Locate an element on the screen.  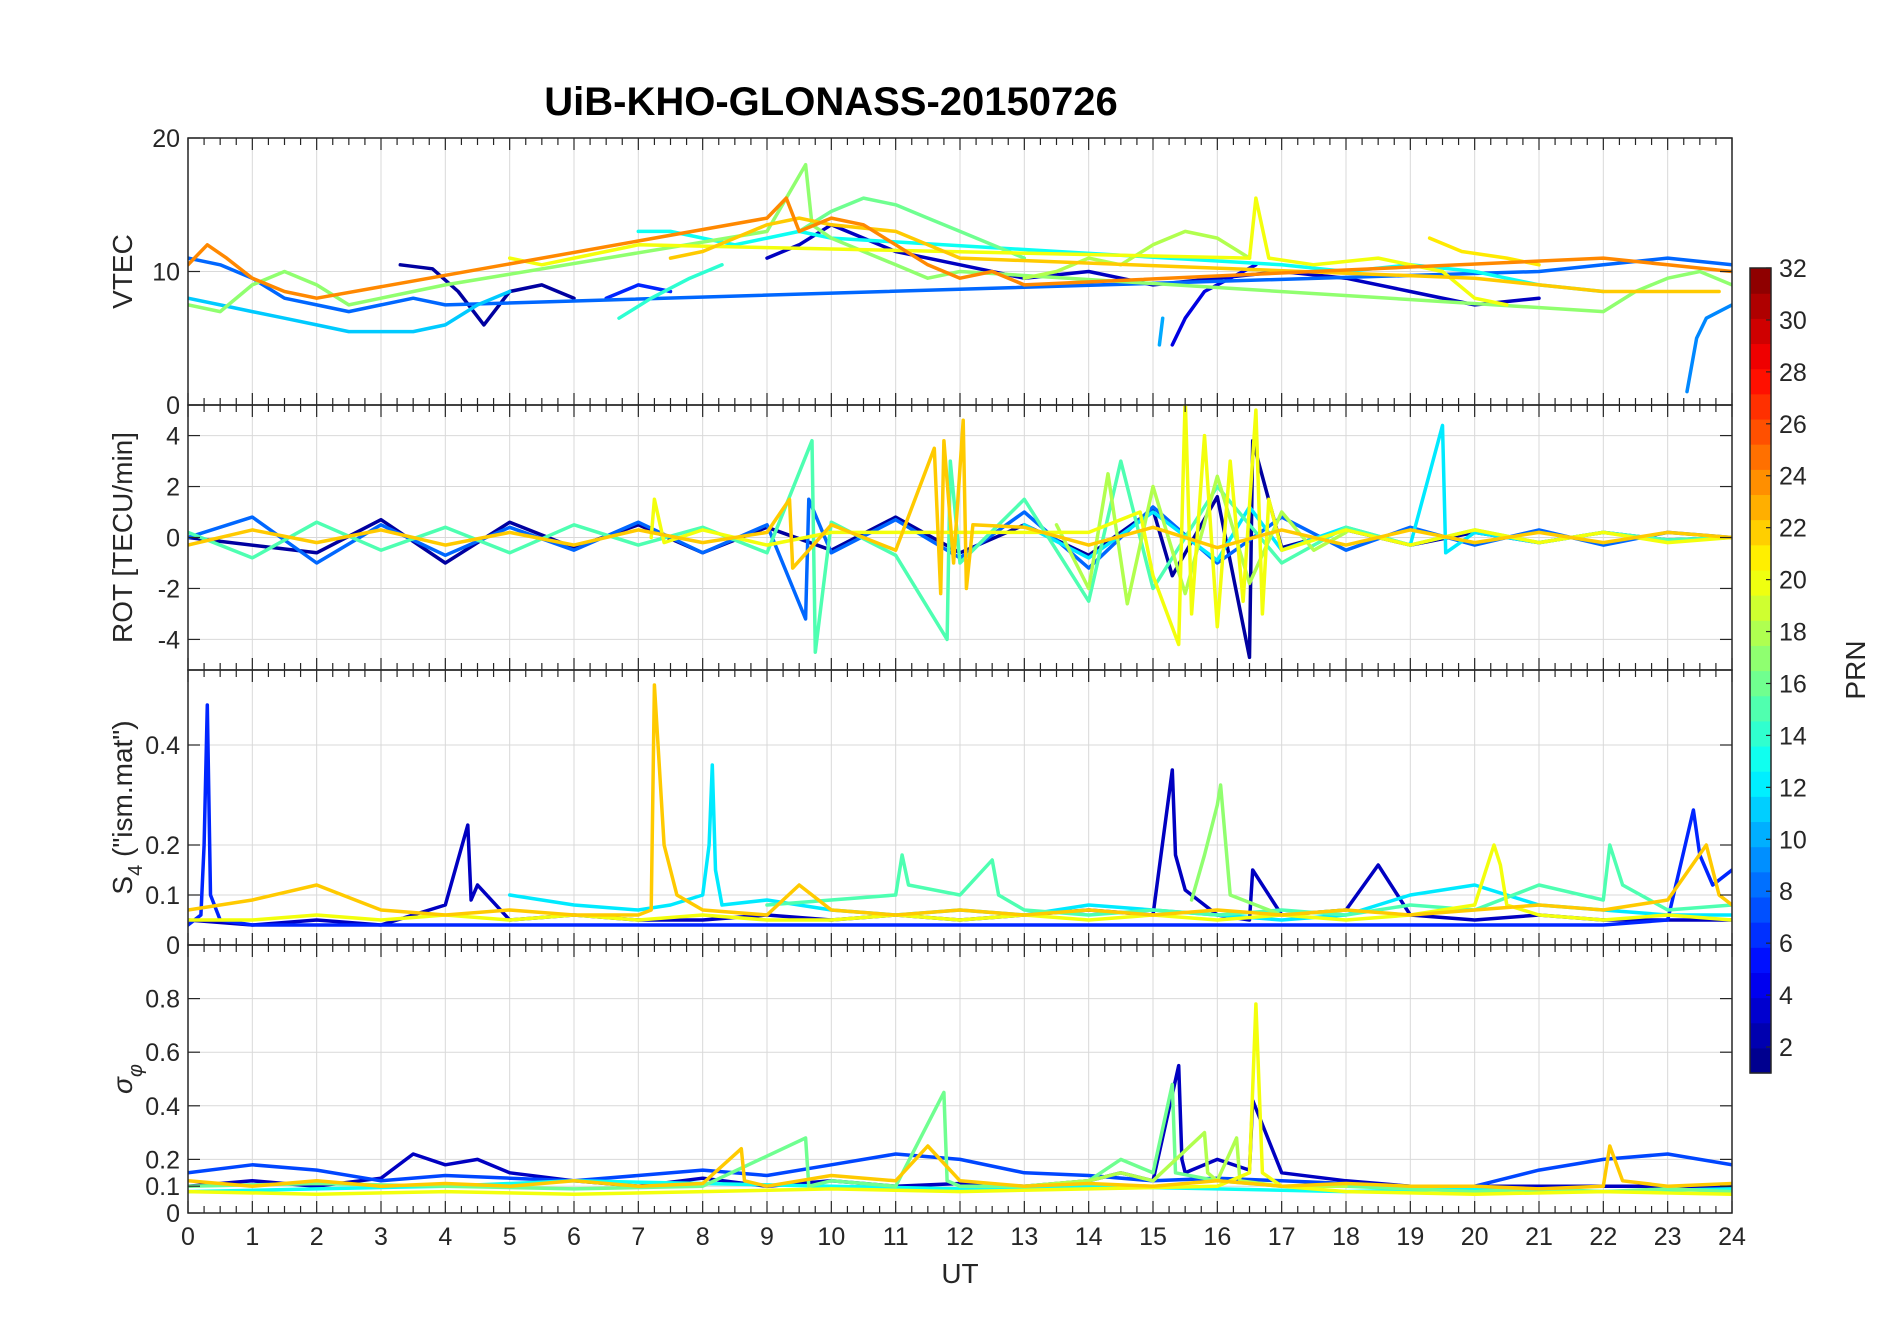
colorbar-tick-label: 14 is located at coordinates (1793, 736).